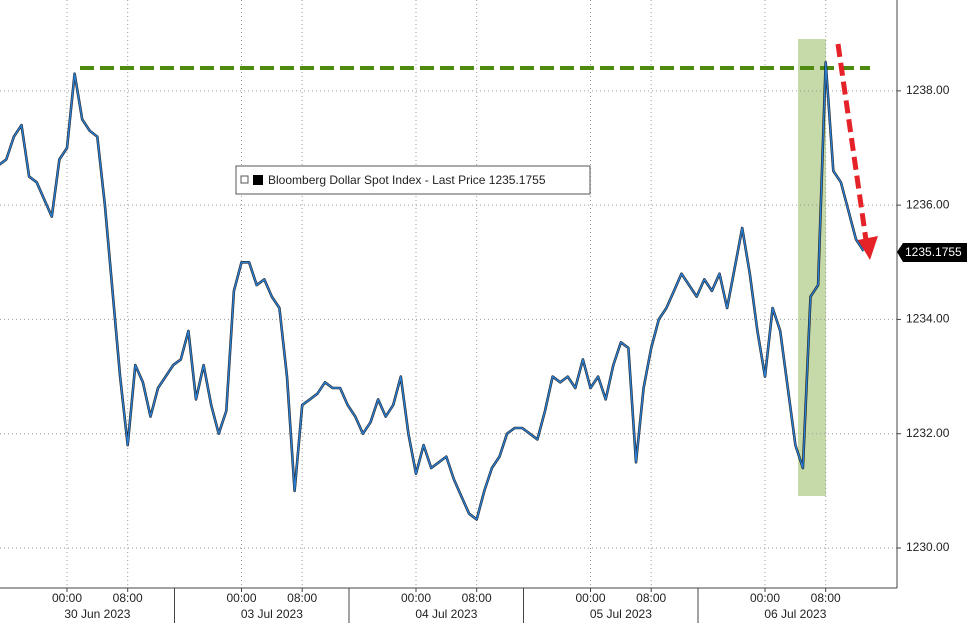  Describe the element at coordinates (852, 142) in the screenshot. I see `arrow` at that location.